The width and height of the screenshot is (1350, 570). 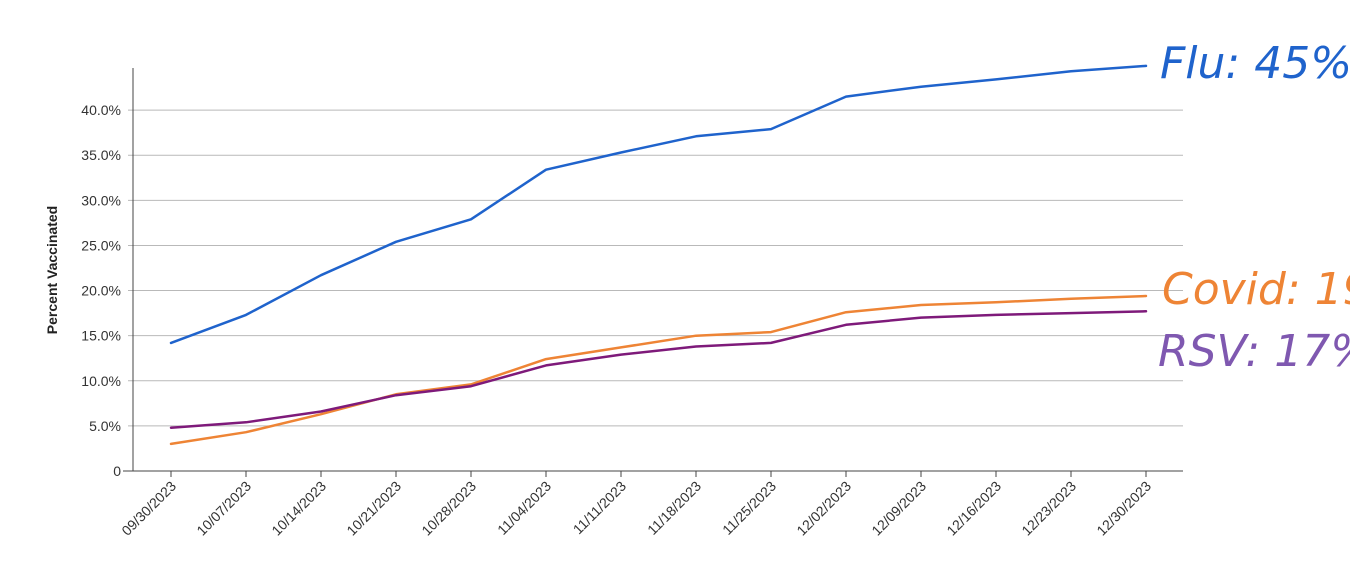 I want to click on annotation-label: Covid: 19%, so click(x=1256, y=289).